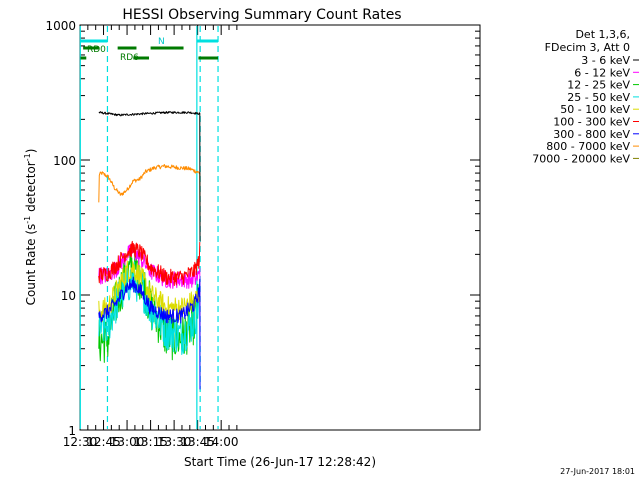  What do you see at coordinates (588, 146) in the screenshot?
I see `legend-label: 800 - 7000 keV` at bounding box center [588, 146].